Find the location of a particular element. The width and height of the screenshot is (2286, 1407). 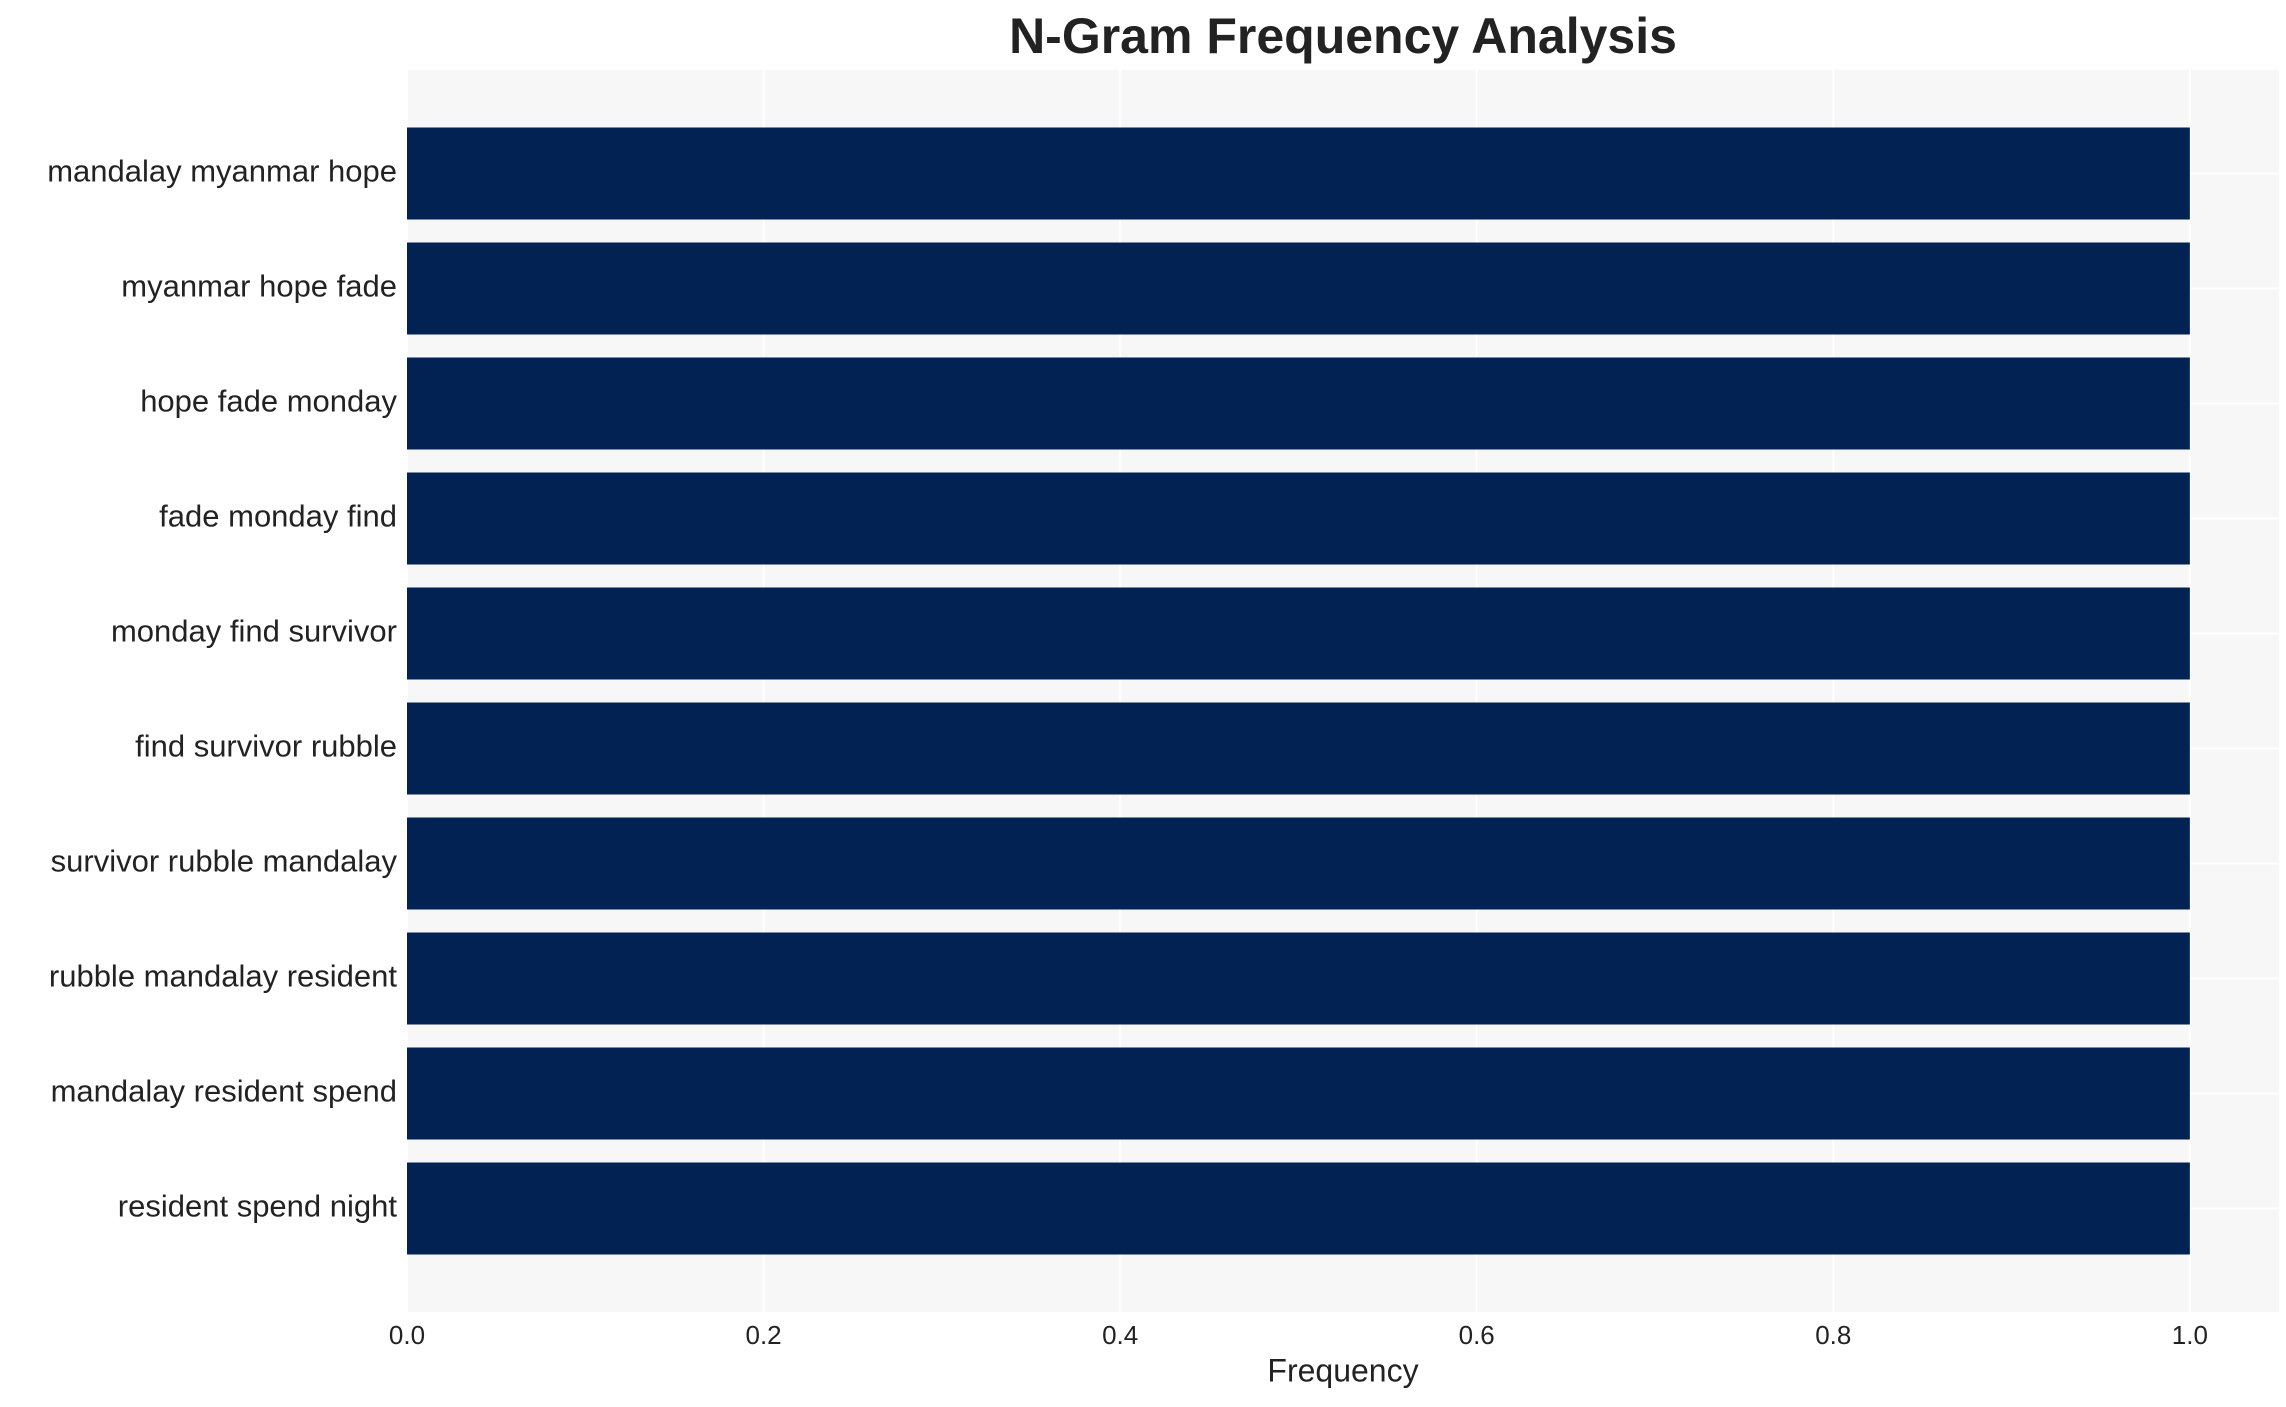

x-tick-label: 0.6 is located at coordinates (1477, 1335).